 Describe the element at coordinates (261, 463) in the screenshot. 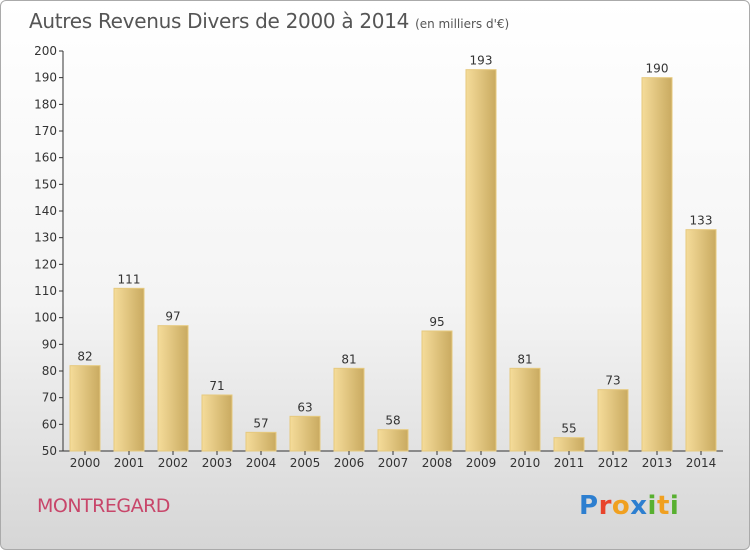

I see `x-tick-label: 2004` at that location.